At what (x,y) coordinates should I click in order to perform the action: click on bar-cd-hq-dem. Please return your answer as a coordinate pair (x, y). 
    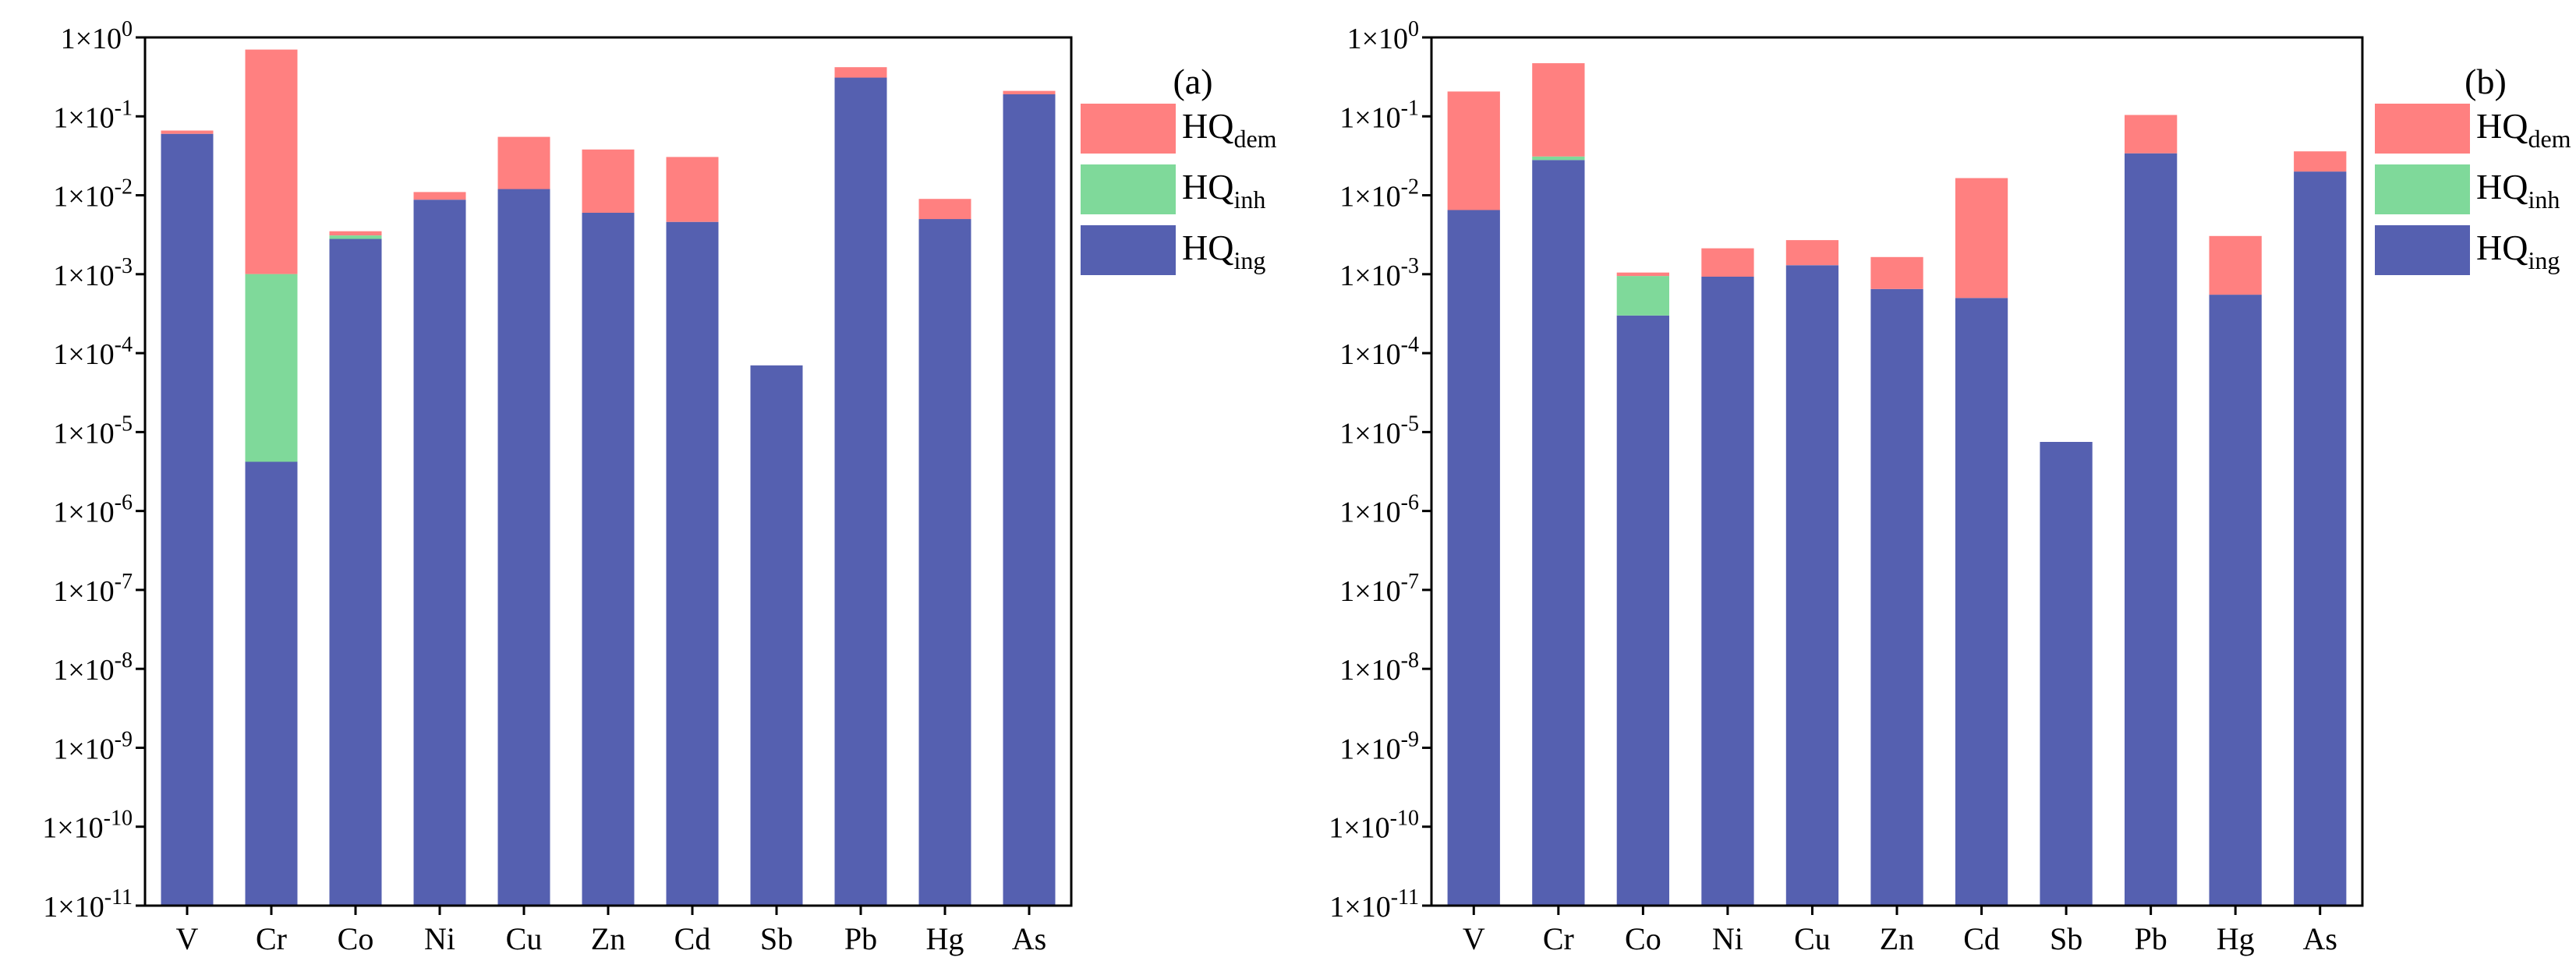
    Looking at the image, I should click on (692, 189).